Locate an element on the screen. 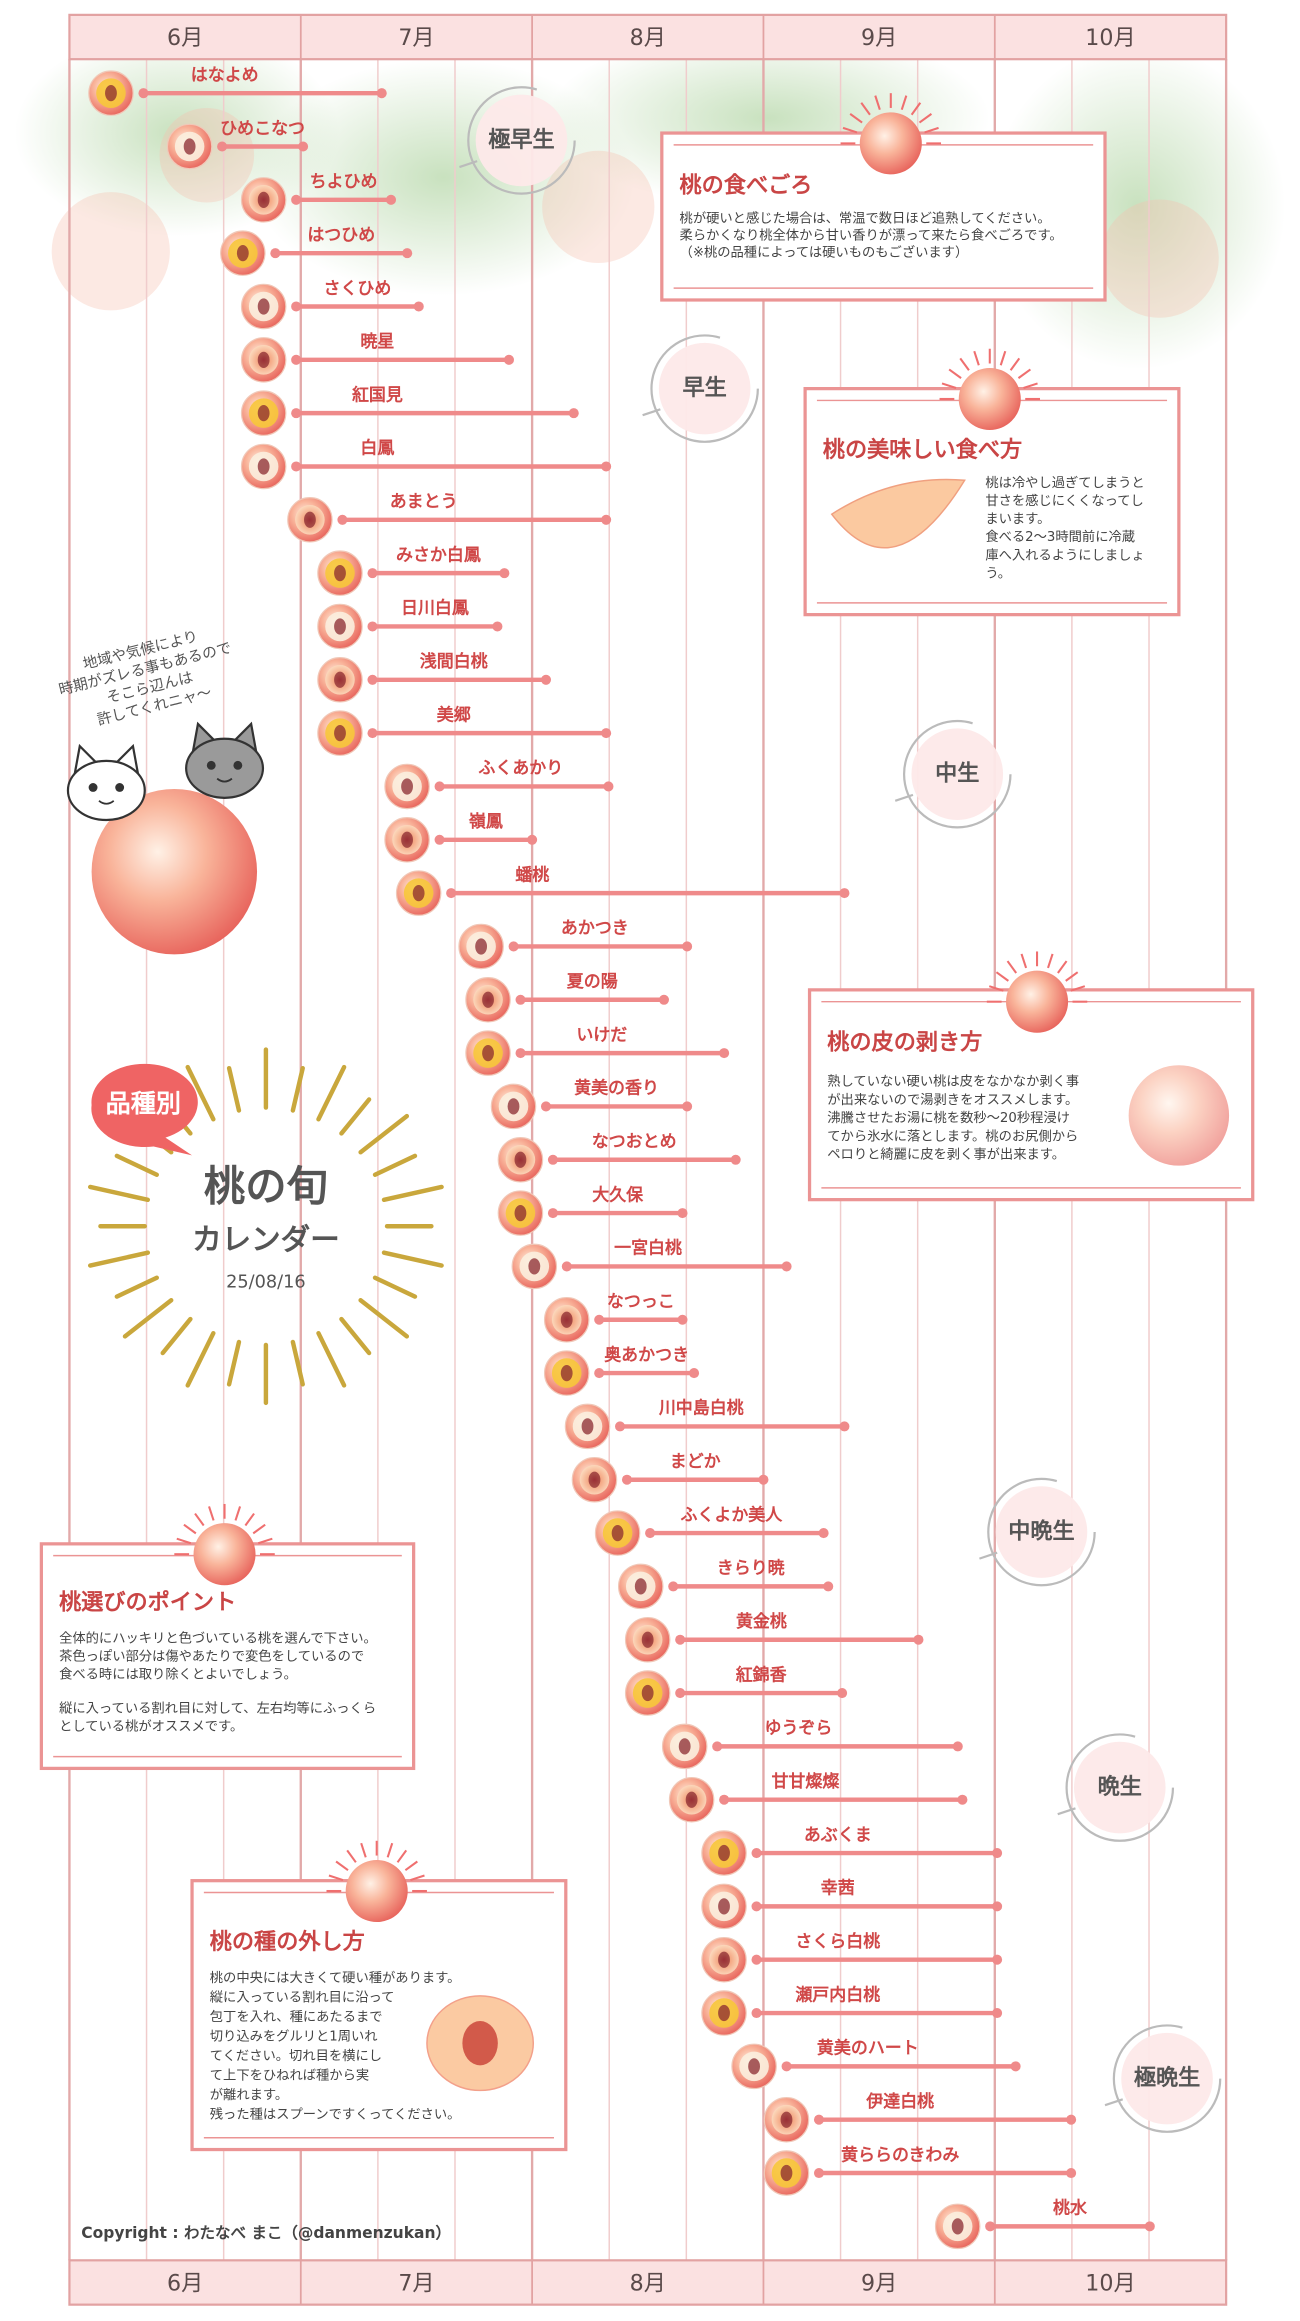 The image size is (1300, 2321). variety-row: ちよひめ is located at coordinates (318, 197).